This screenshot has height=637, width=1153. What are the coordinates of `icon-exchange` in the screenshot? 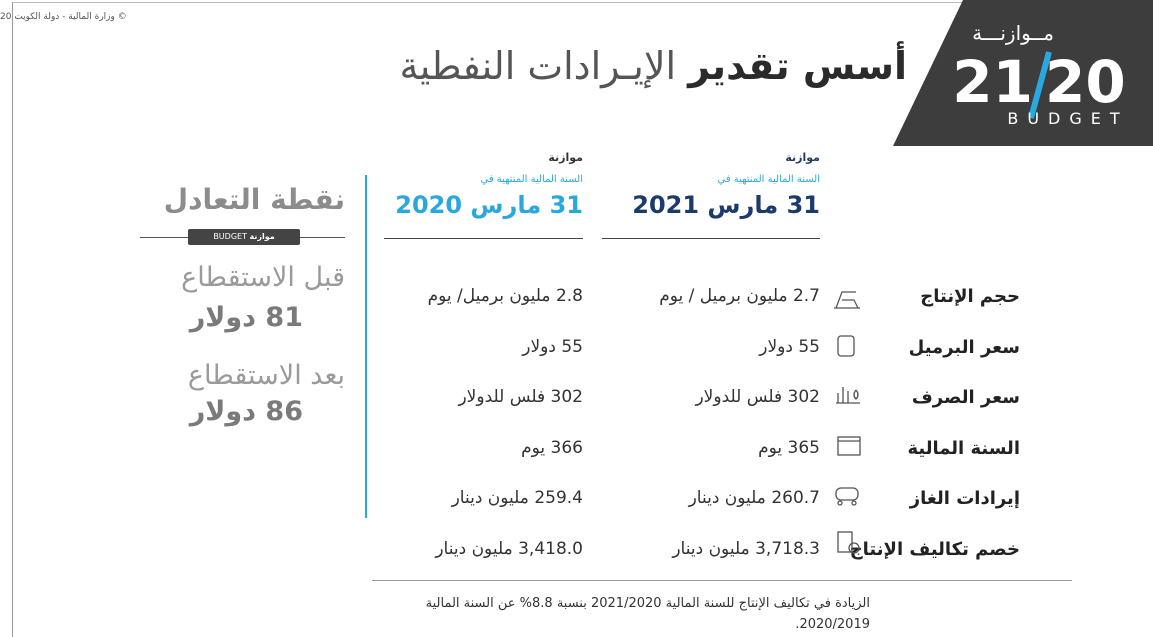 It's located at (848, 395).